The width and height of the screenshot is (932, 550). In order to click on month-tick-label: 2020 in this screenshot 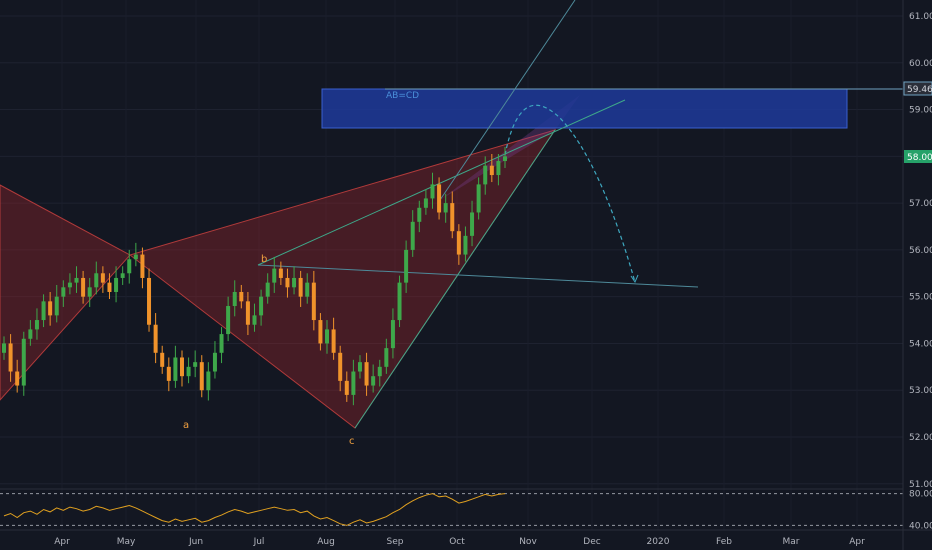, I will do `click(658, 542)`.